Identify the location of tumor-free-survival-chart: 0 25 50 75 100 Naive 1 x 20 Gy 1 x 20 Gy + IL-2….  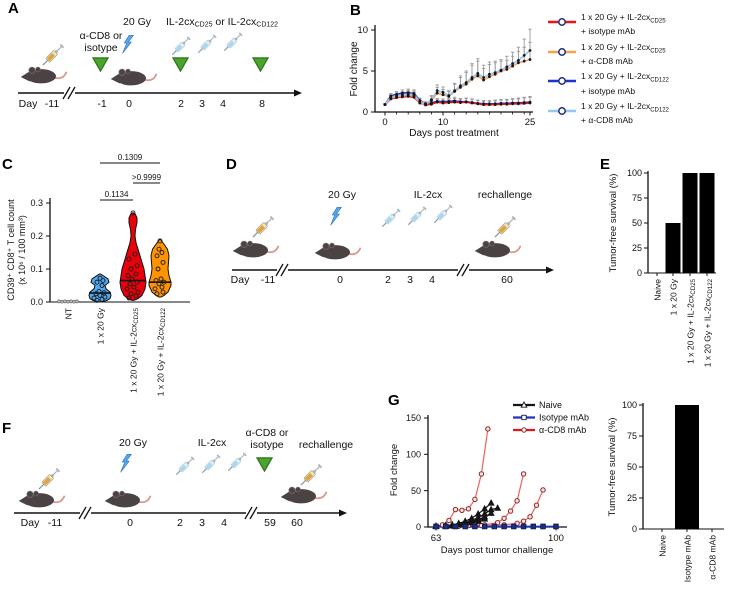
(662, 267).